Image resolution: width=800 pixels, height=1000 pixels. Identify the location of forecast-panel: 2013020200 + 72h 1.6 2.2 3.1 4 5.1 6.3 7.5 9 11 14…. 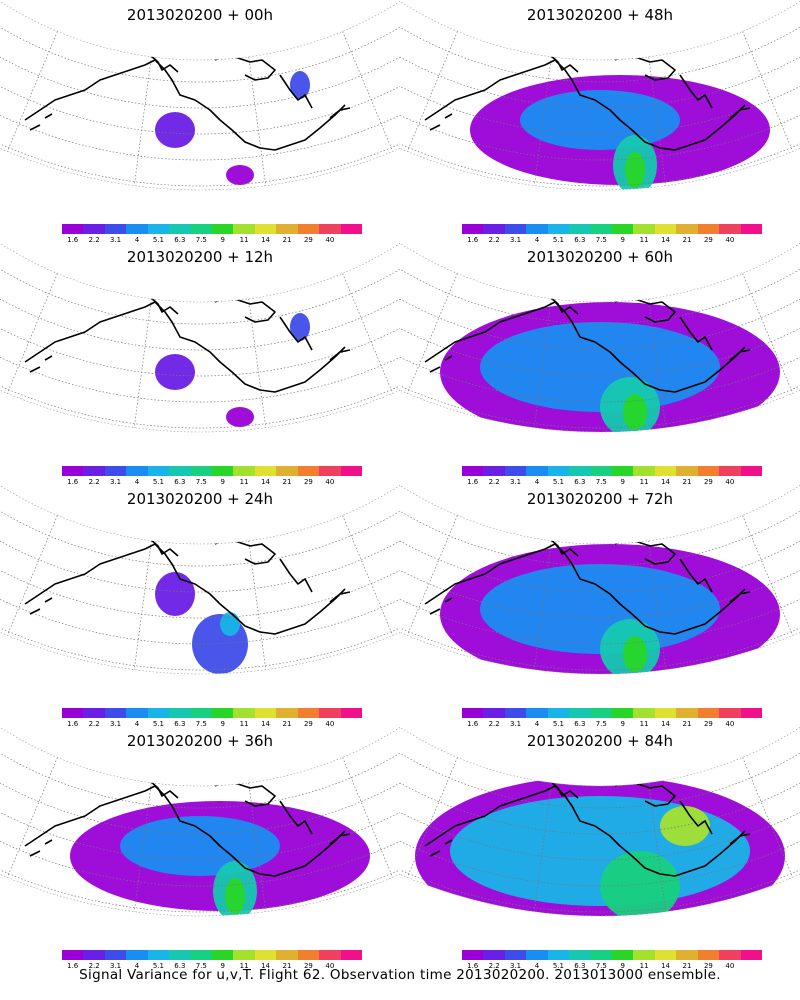
(600, 606).